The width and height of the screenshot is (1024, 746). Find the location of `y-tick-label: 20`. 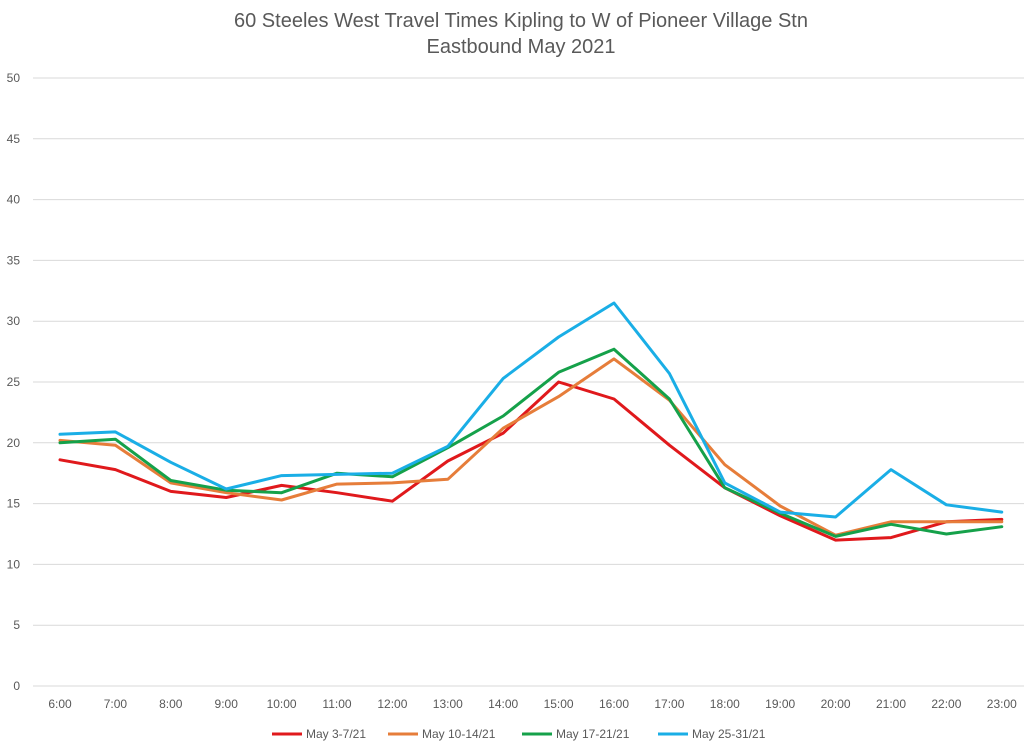

y-tick-label: 20 is located at coordinates (14, 443).